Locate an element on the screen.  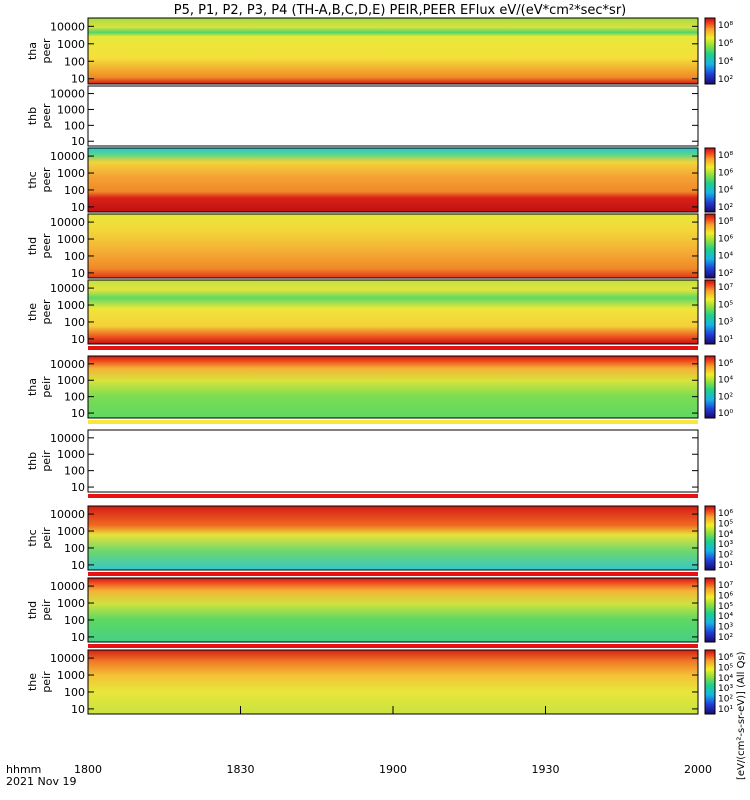
ylabel-probe: thc is located at coordinates (32, 179).